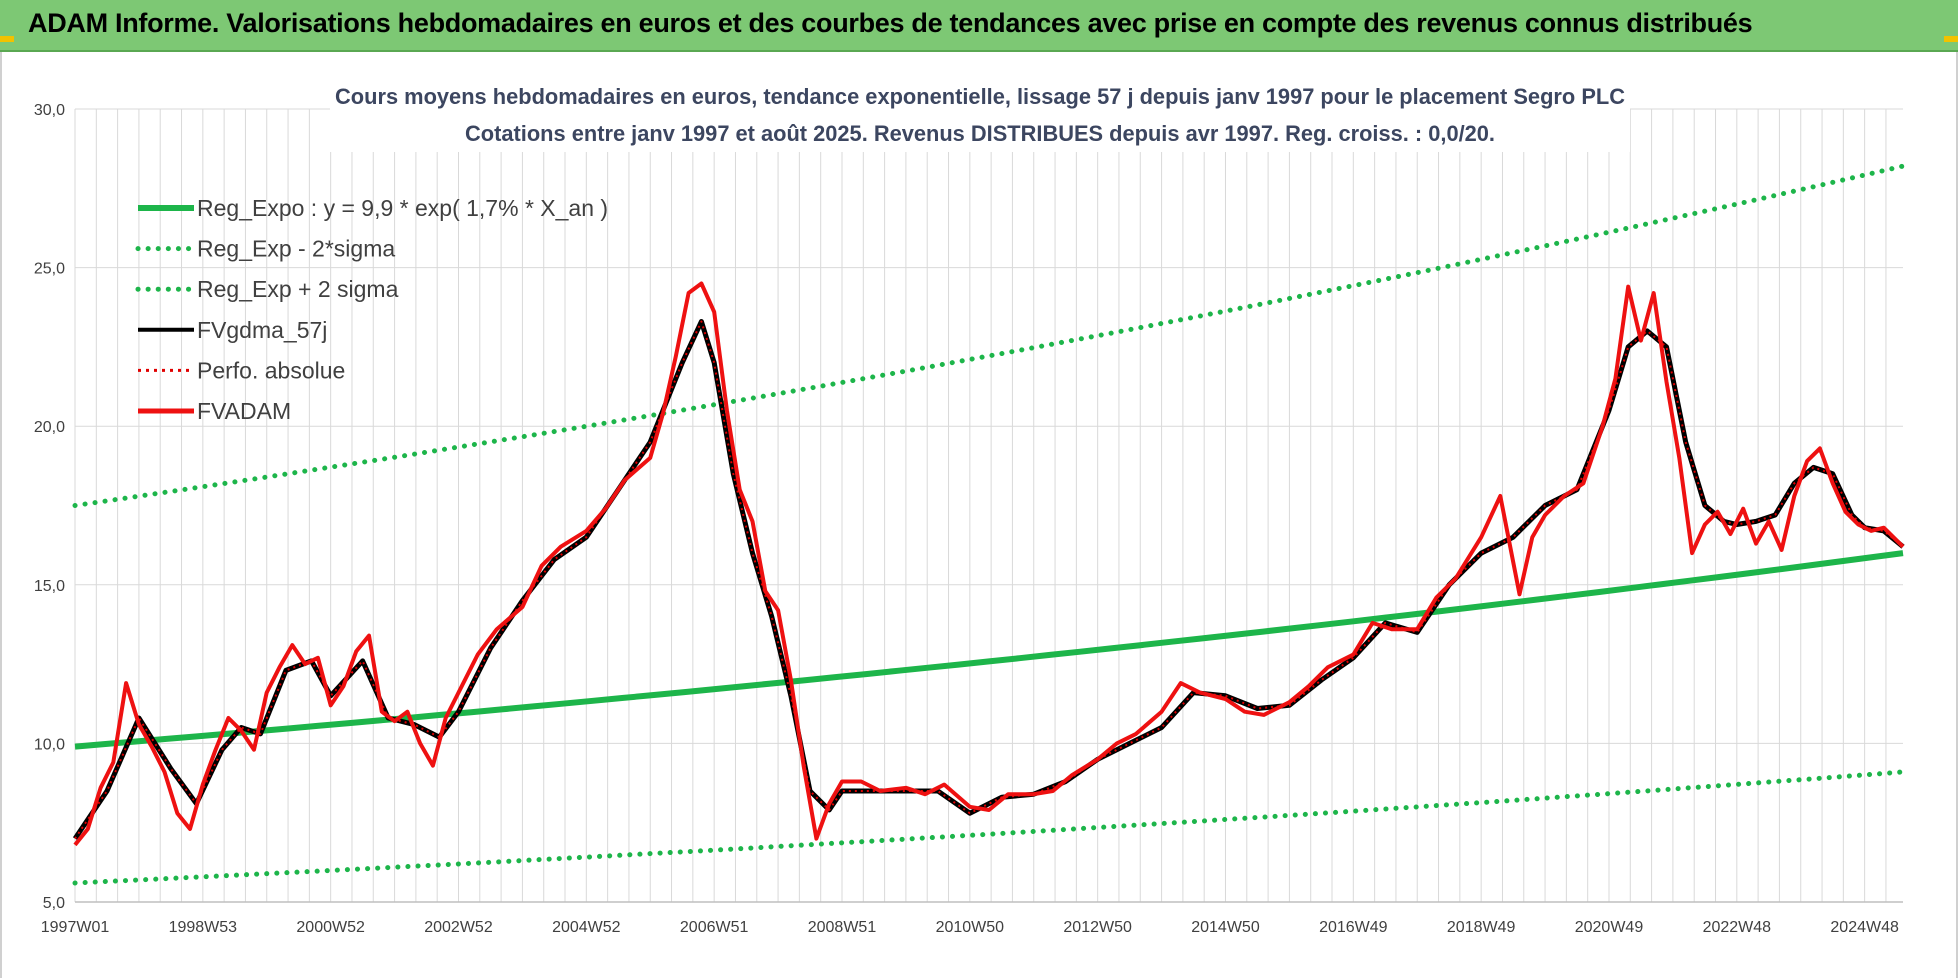 The width and height of the screenshot is (1958, 978). Describe the element at coordinates (49, 110) in the screenshot. I see `y-tick-label: 30,0` at that location.